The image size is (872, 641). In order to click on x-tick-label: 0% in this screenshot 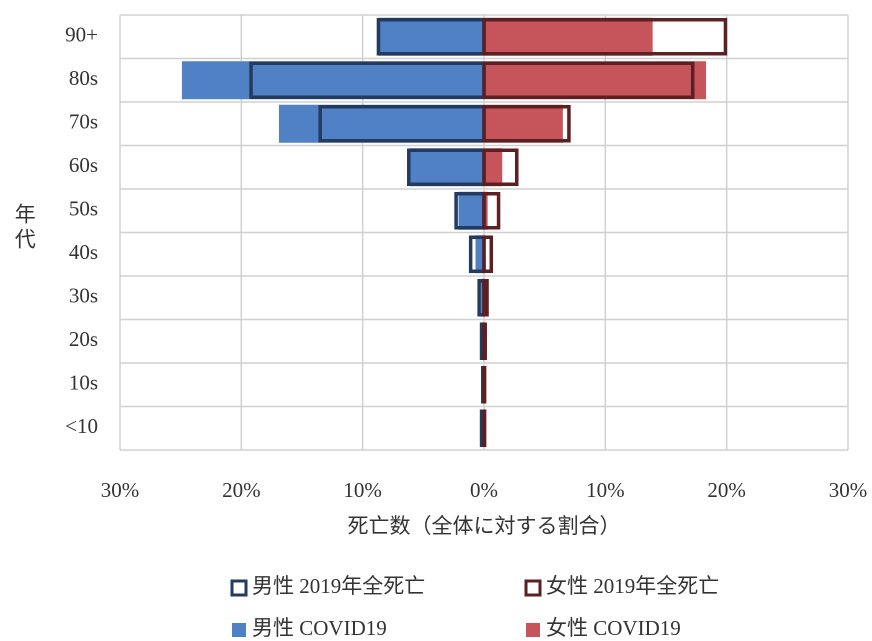, I will do `click(484, 490)`.